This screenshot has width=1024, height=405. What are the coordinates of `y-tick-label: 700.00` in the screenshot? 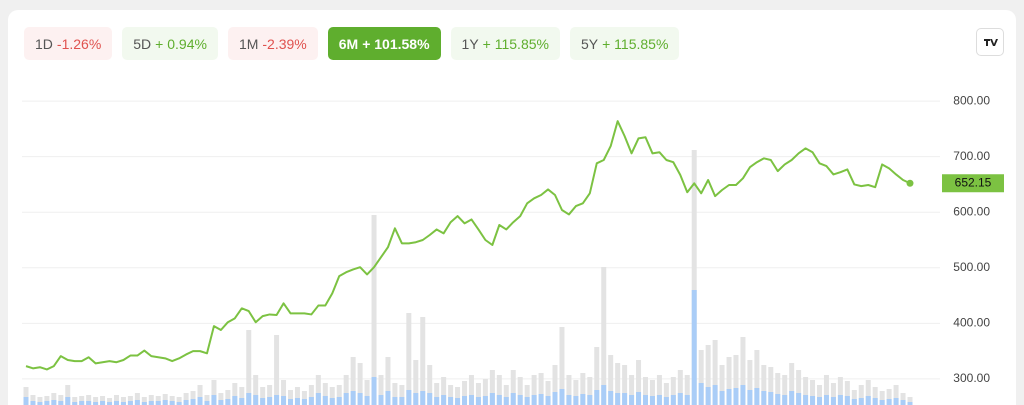 It's located at (971, 156).